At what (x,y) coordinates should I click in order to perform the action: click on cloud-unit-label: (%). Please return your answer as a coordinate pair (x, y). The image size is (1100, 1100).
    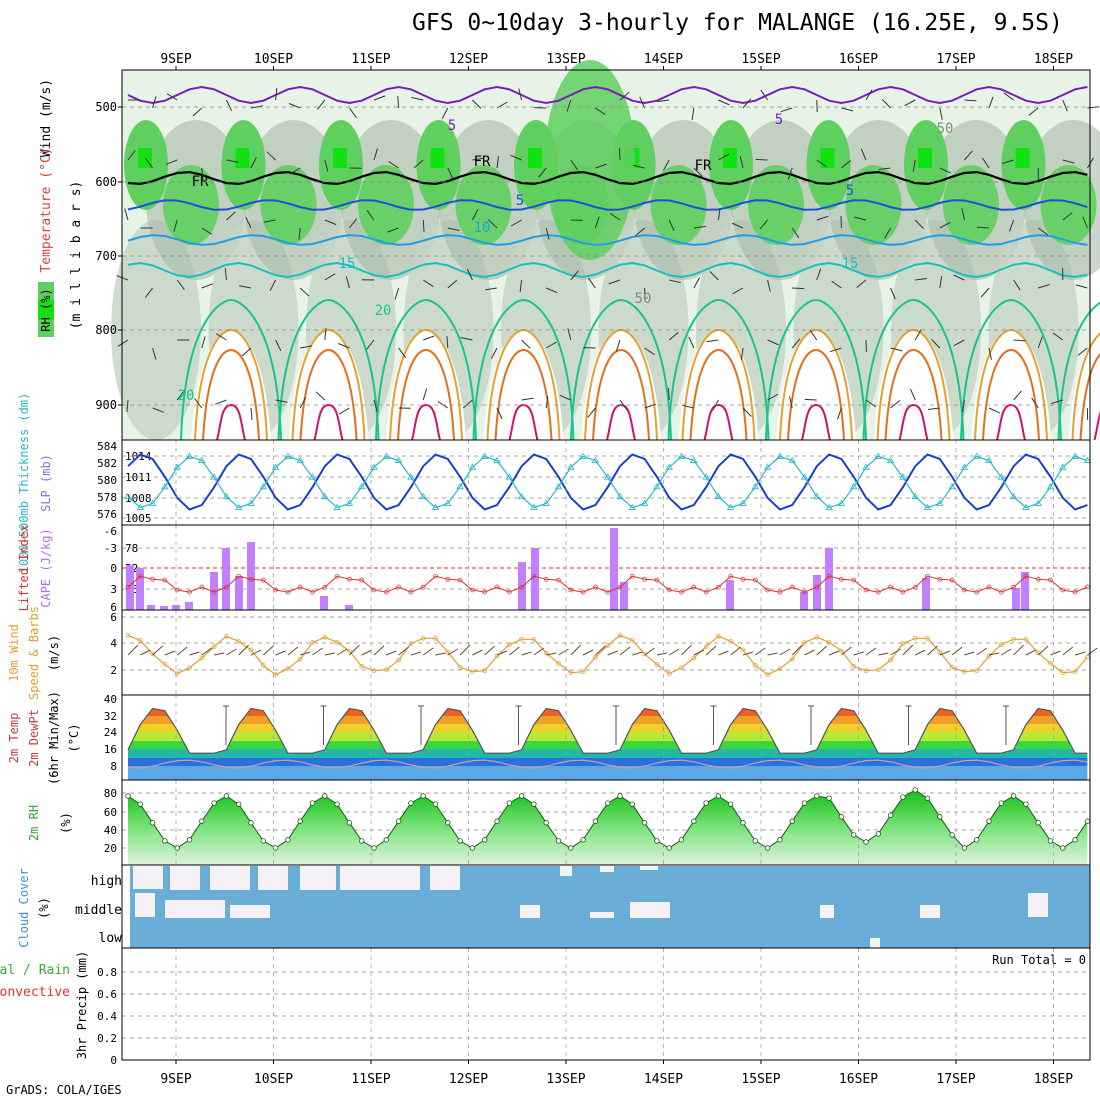
    Looking at the image, I should click on (44, 908).